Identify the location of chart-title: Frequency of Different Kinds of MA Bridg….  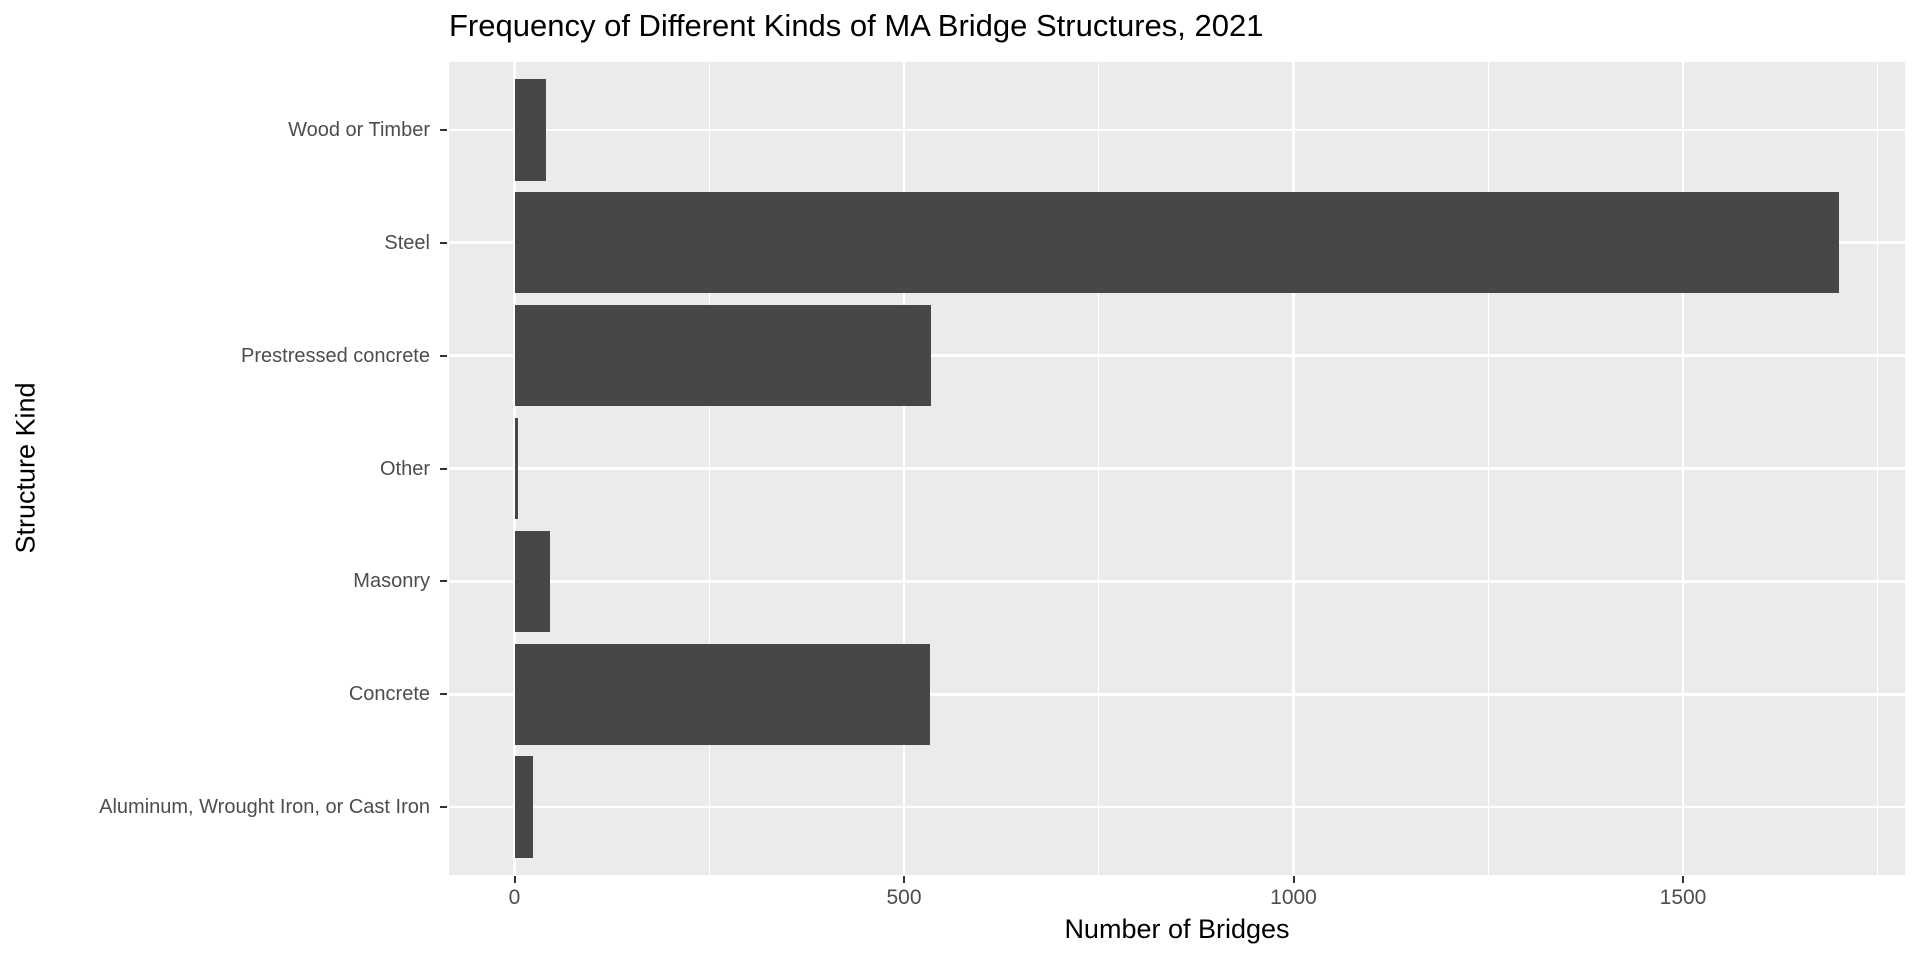
(856, 25).